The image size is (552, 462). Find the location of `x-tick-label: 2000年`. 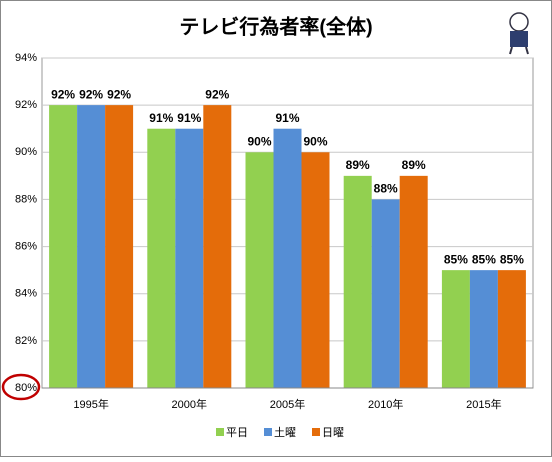

x-tick-label: 2000年 is located at coordinates (189, 404).